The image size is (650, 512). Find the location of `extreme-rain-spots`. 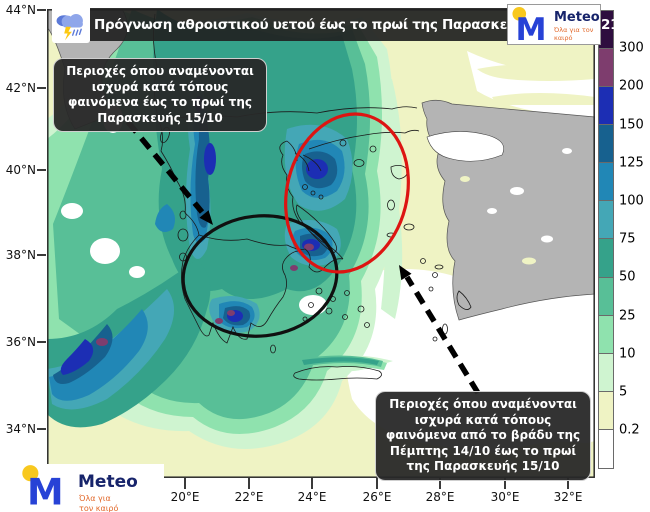

extreme-rain-spots is located at coordinates (205, 294).